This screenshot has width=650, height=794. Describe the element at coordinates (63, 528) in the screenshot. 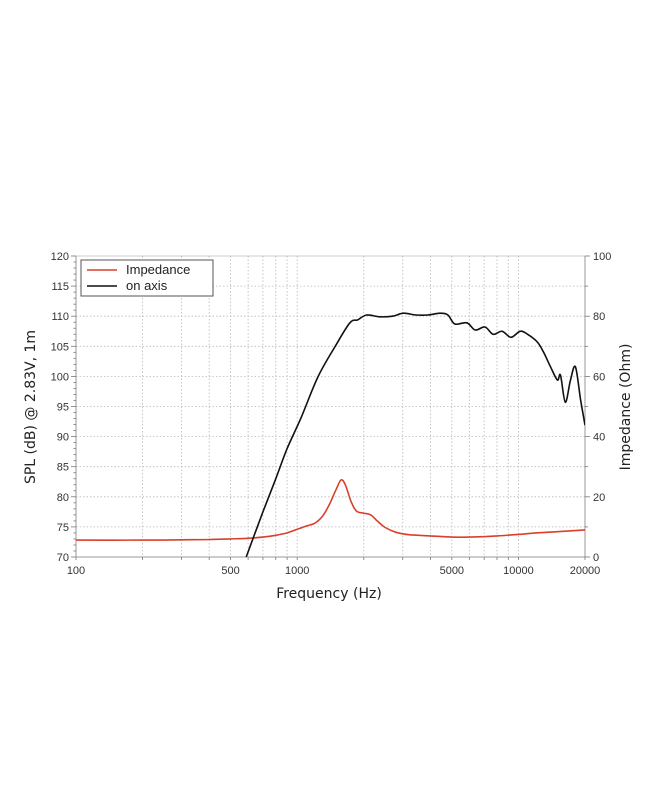

I see `y-tick-label: 75` at that location.